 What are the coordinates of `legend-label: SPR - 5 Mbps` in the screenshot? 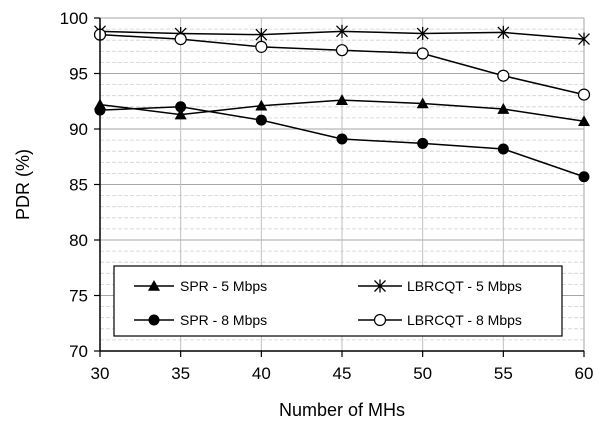 It's located at (223, 286).